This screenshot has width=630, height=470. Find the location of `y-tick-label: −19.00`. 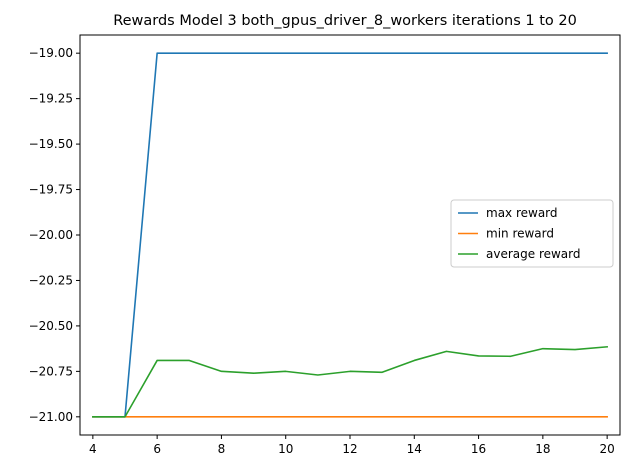

y-tick-label: −19.00 is located at coordinates (51, 53).